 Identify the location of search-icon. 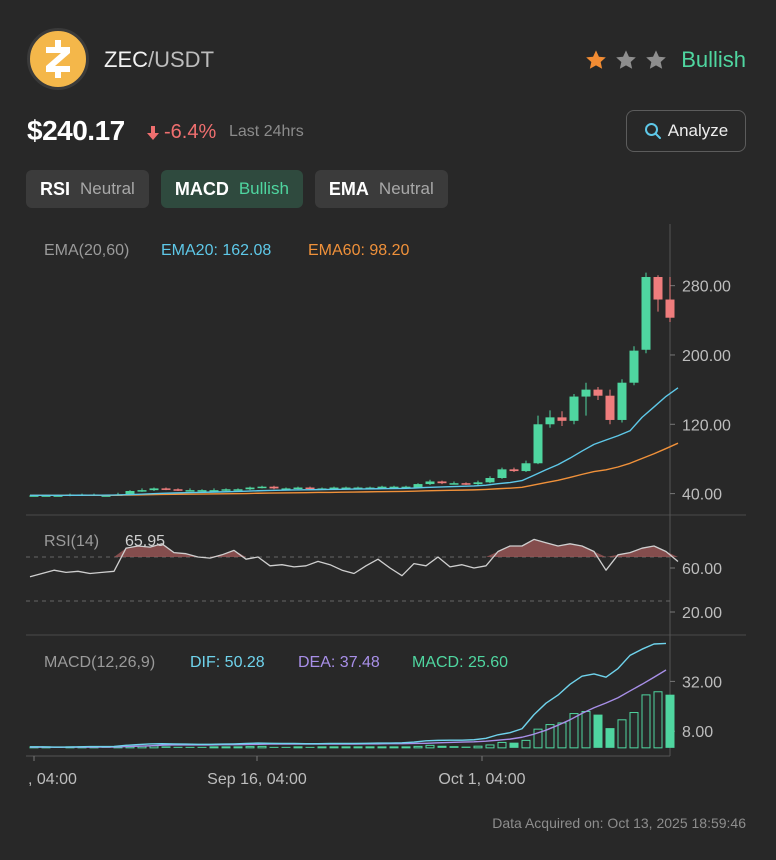
(652, 131).